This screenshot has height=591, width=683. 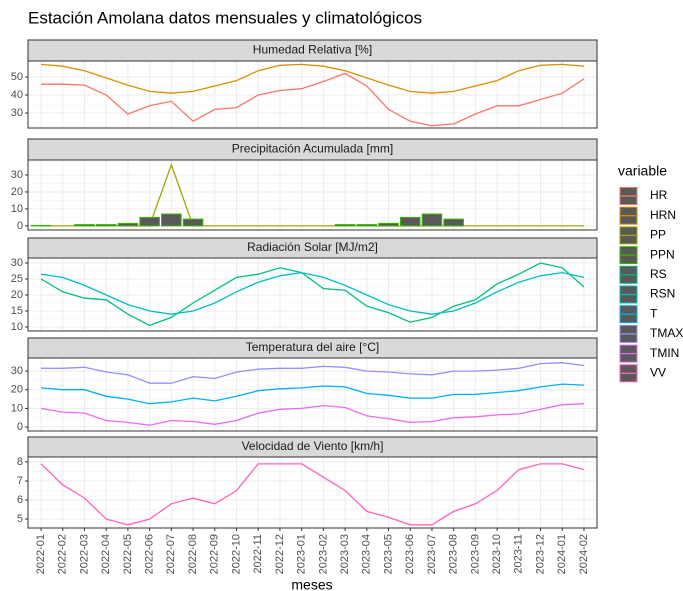 I want to click on x-tick-label: 2023-06, so click(x=410, y=554).